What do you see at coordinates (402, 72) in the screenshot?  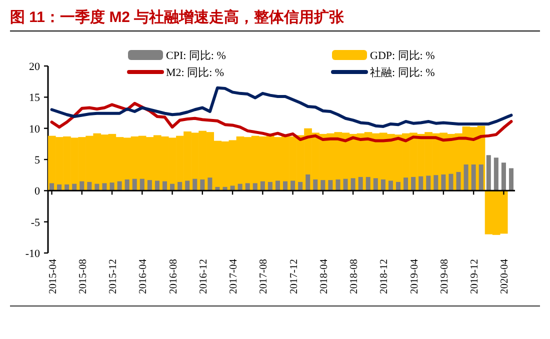 I see `legend-label: 社融: 同比: %` at bounding box center [402, 72].